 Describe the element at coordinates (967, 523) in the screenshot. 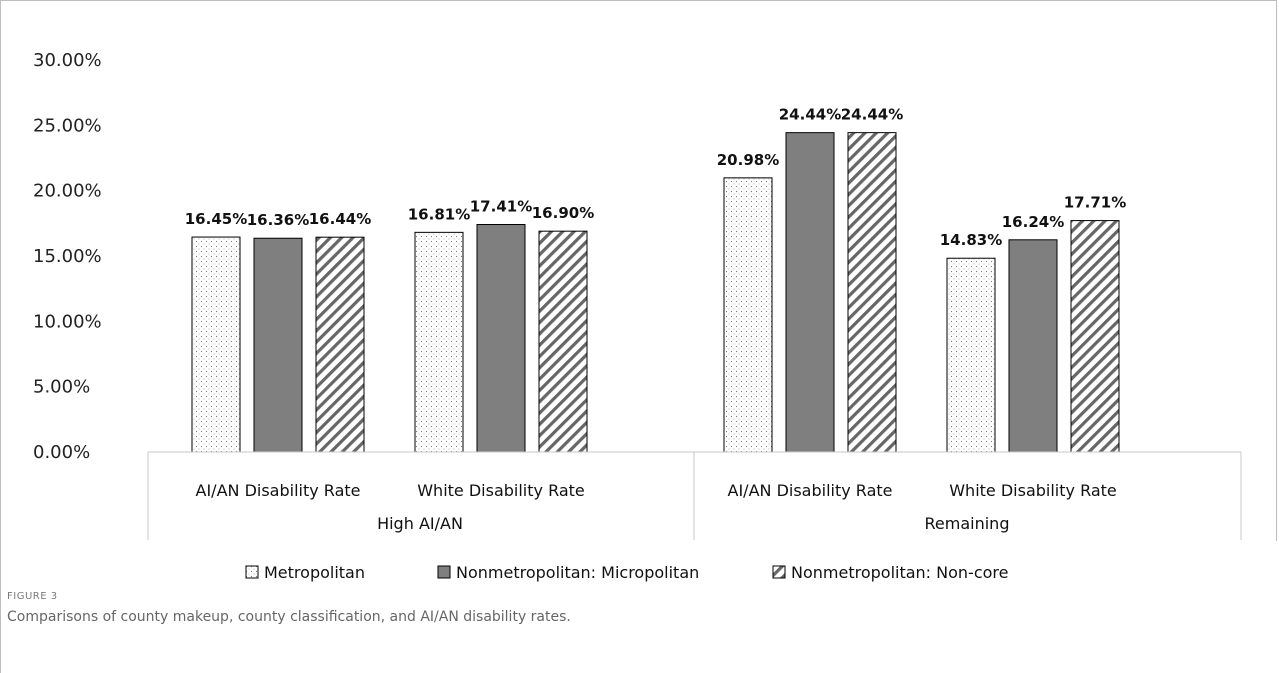

I see `group-label: Remaining` at that location.